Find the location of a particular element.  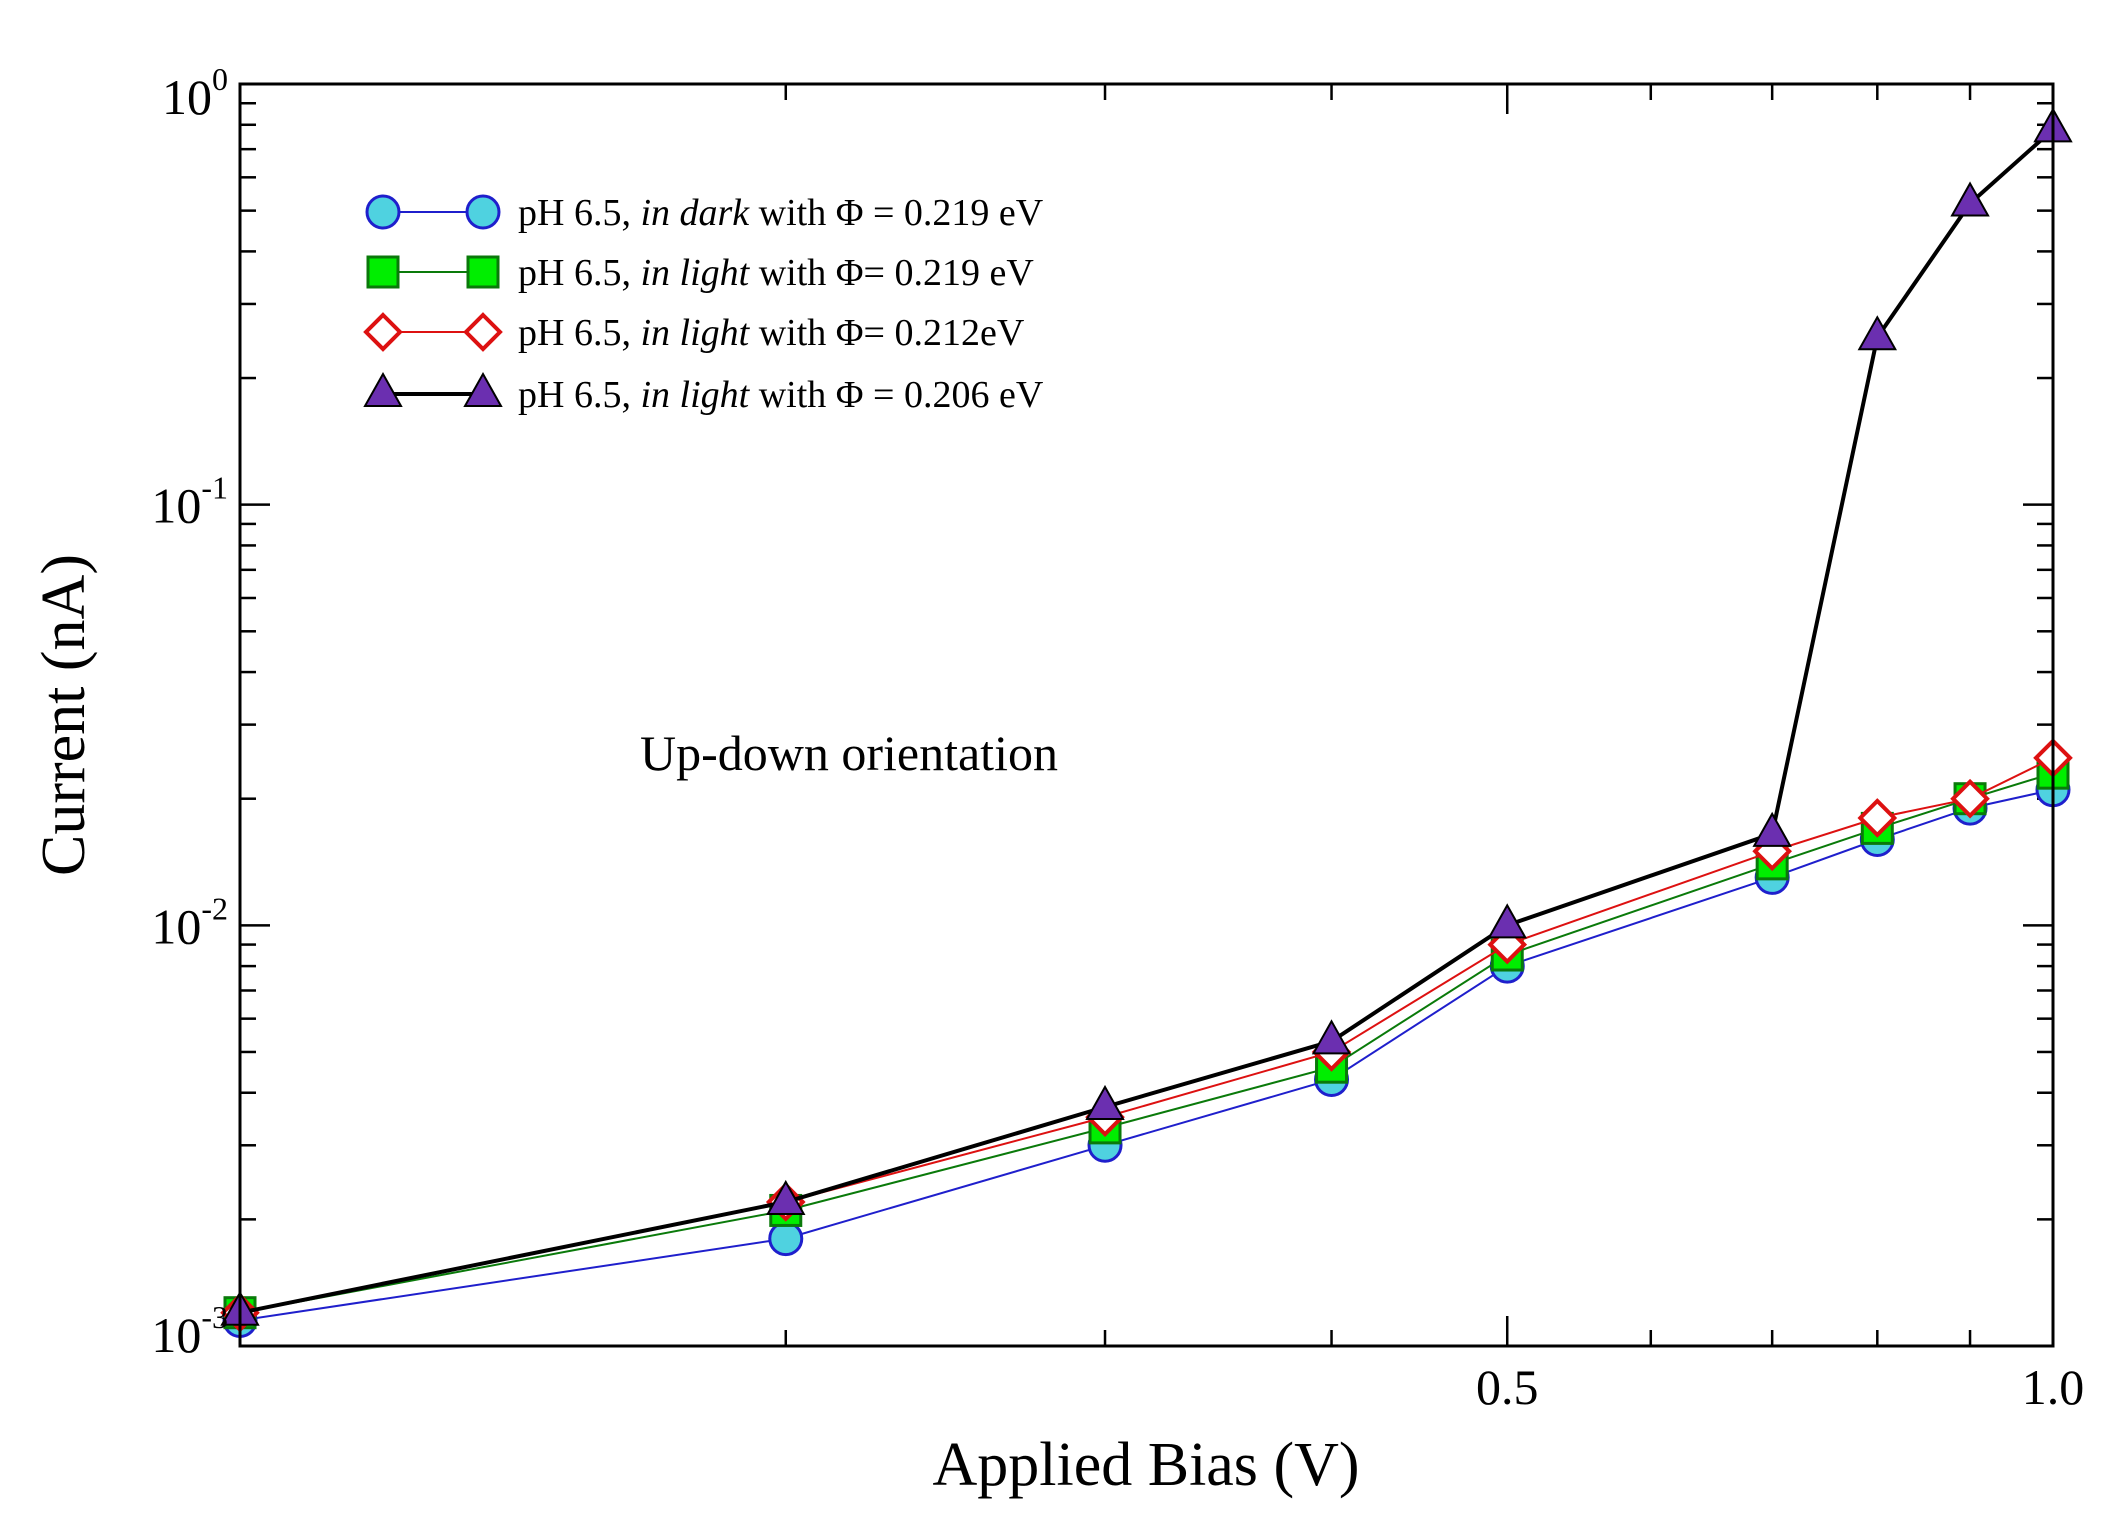

legend-label: pH 6.5, in dark with Φ = 0.219 eV is located at coordinates (781, 213).